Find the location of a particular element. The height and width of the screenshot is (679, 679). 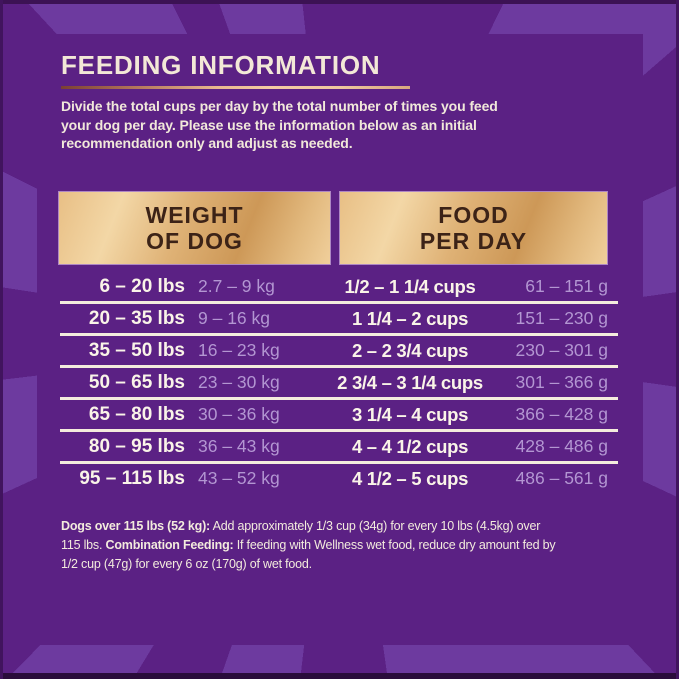

food-grams: 61 – 151 g is located at coordinates (566, 286).